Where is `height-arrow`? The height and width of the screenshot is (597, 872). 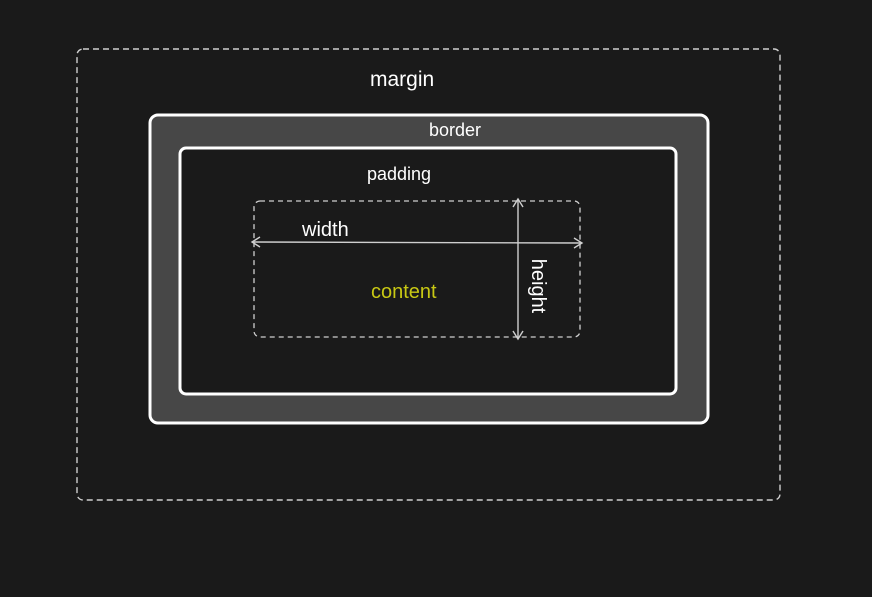 height-arrow is located at coordinates (518, 269).